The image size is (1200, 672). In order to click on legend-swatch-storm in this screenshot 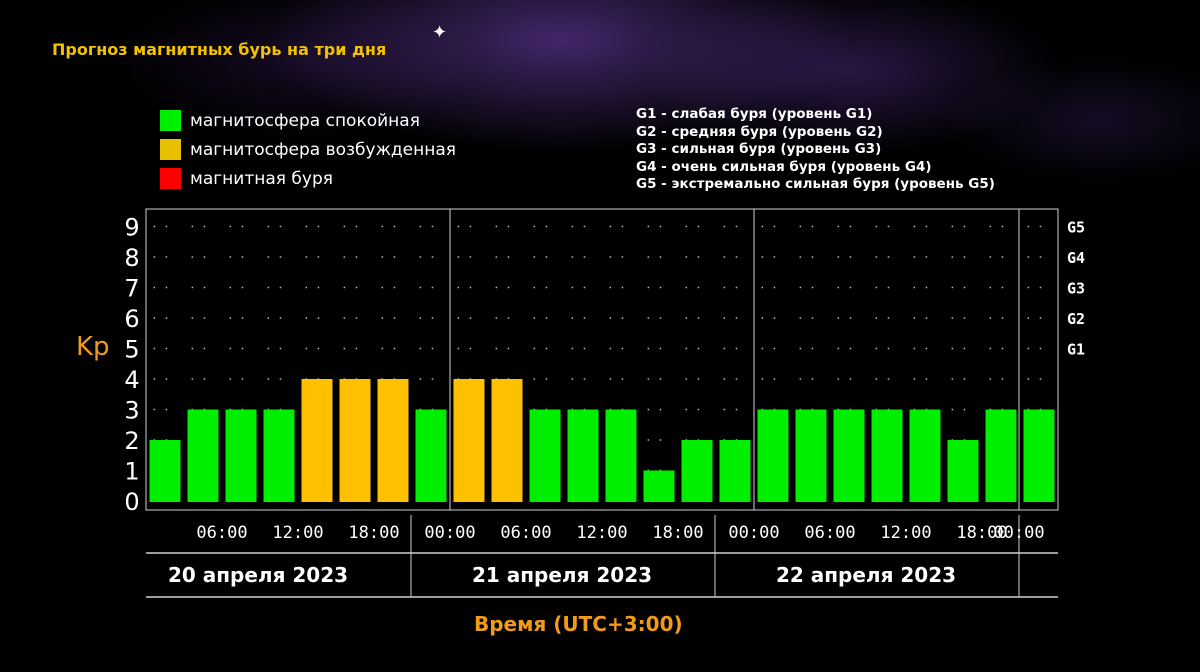, I will do `click(170, 178)`.